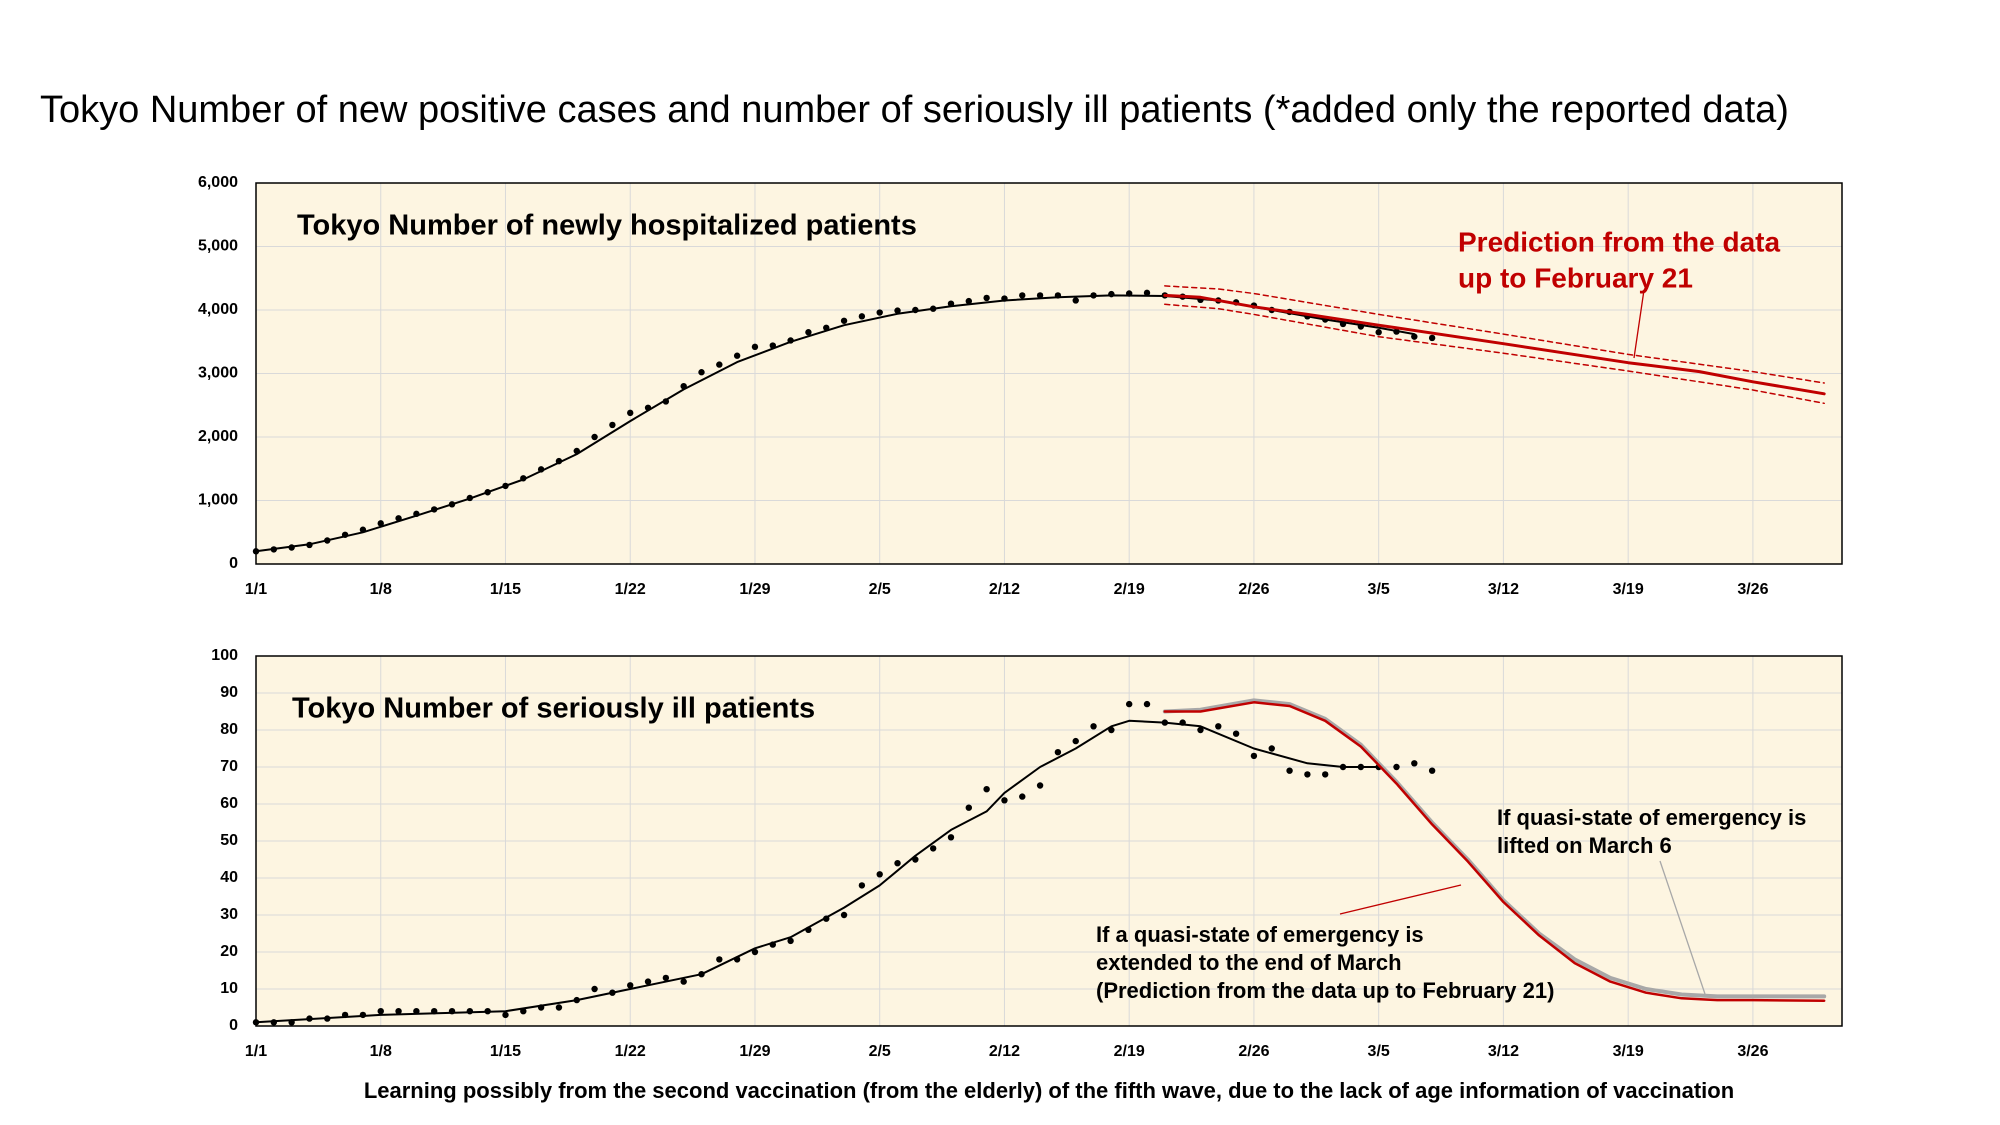 The width and height of the screenshot is (2000, 1125). I want to click on y-tick-label: 70, so click(229, 766).